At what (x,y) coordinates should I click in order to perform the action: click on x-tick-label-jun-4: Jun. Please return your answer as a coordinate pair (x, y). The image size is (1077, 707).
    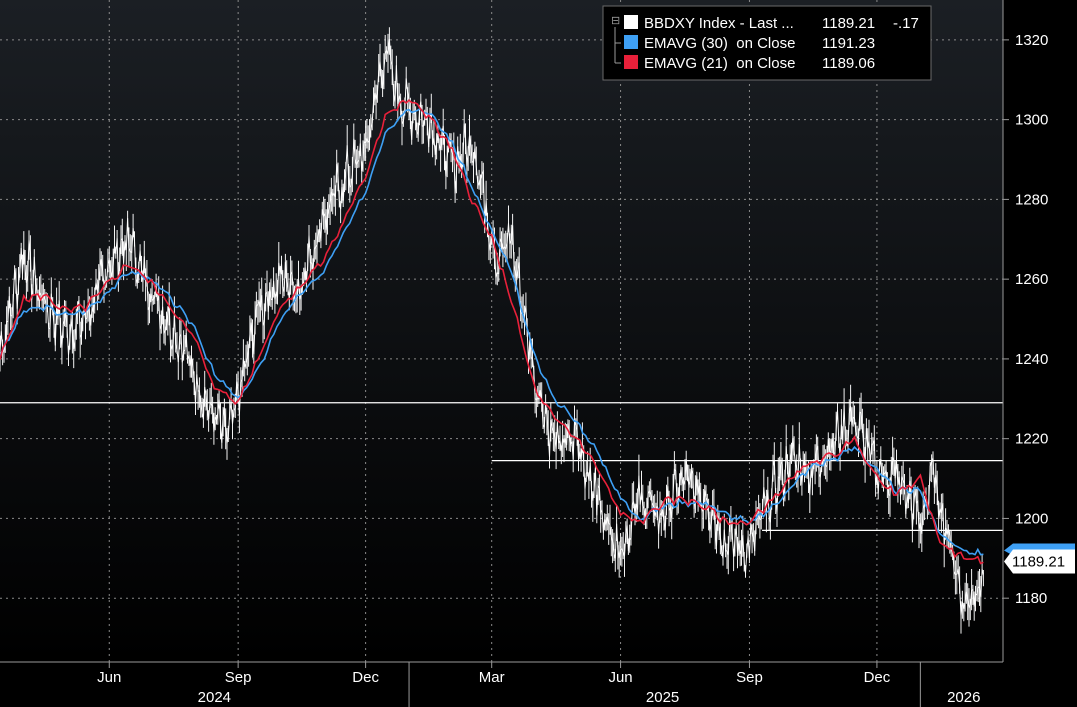
    Looking at the image, I should click on (620, 677).